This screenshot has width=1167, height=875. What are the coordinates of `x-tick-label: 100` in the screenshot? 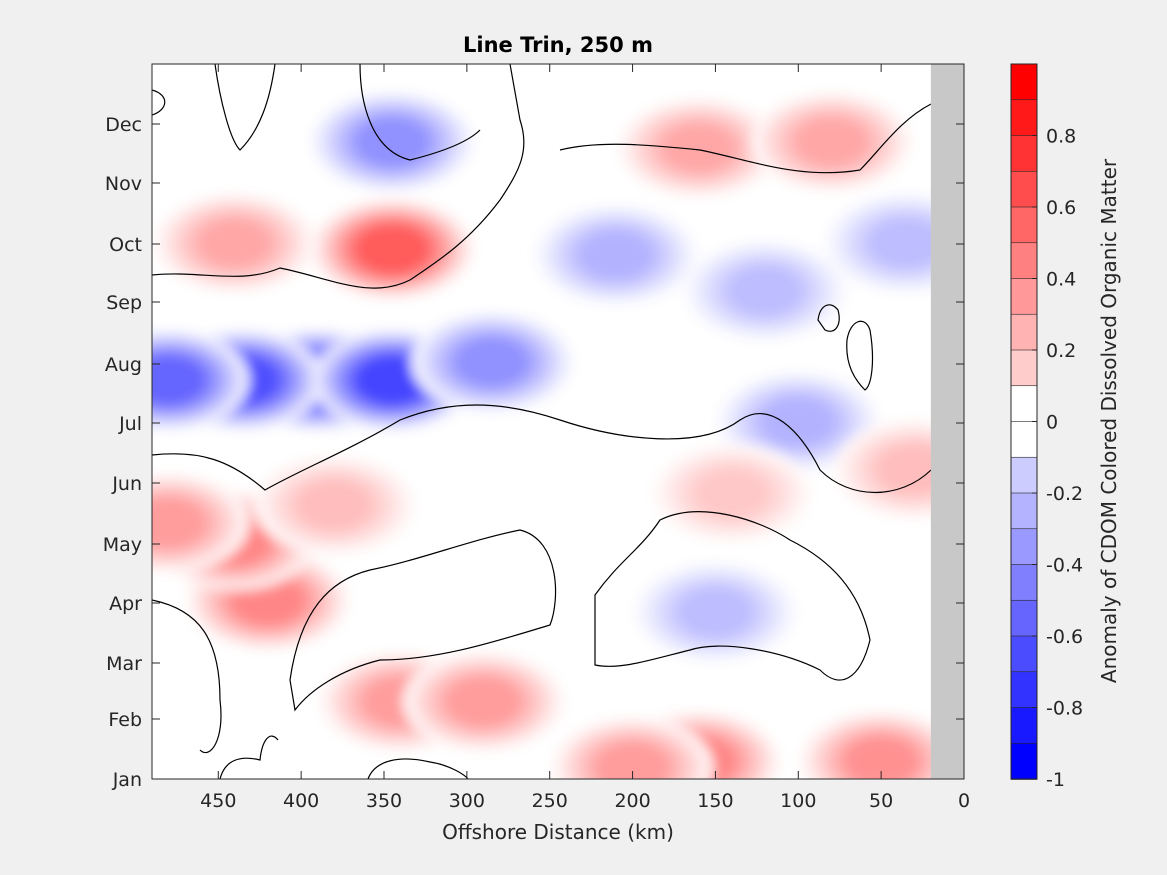 It's located at (798, 801).